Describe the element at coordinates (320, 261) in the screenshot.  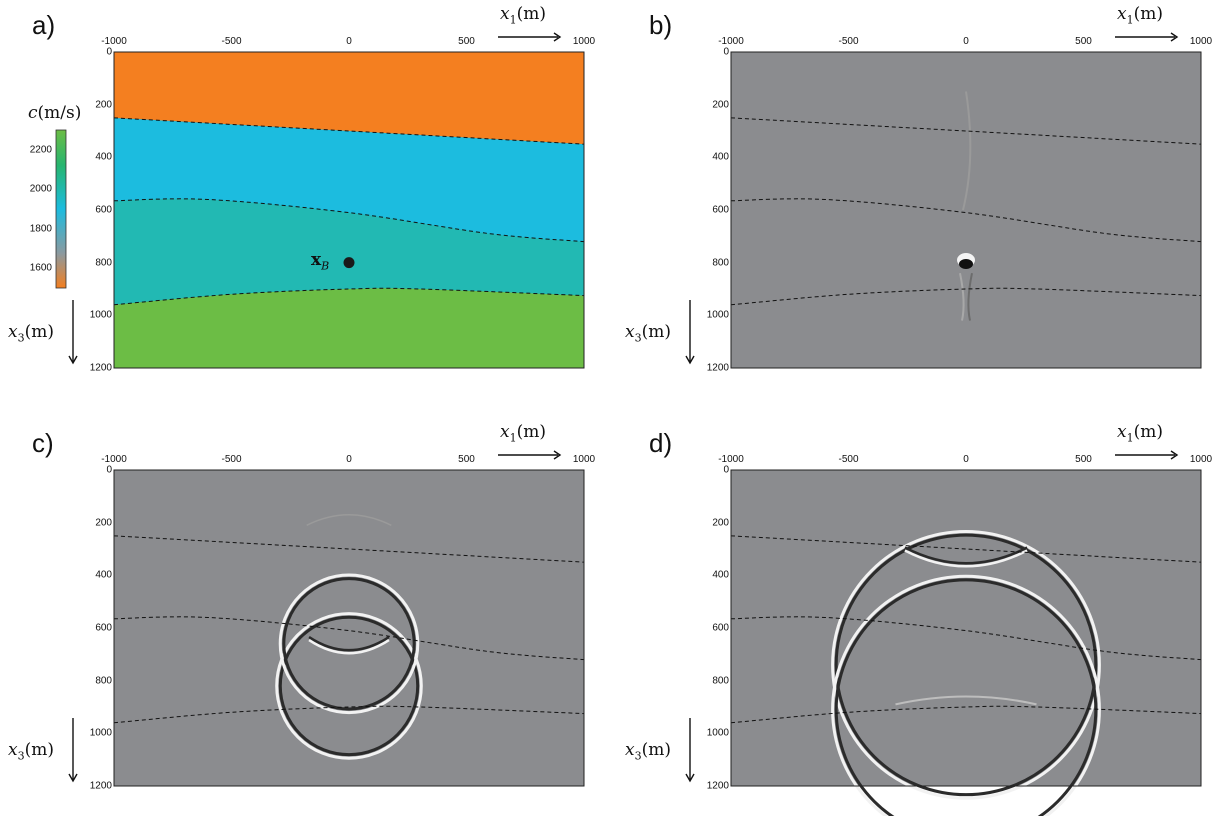
I see `source-point-label: xB` at that location.